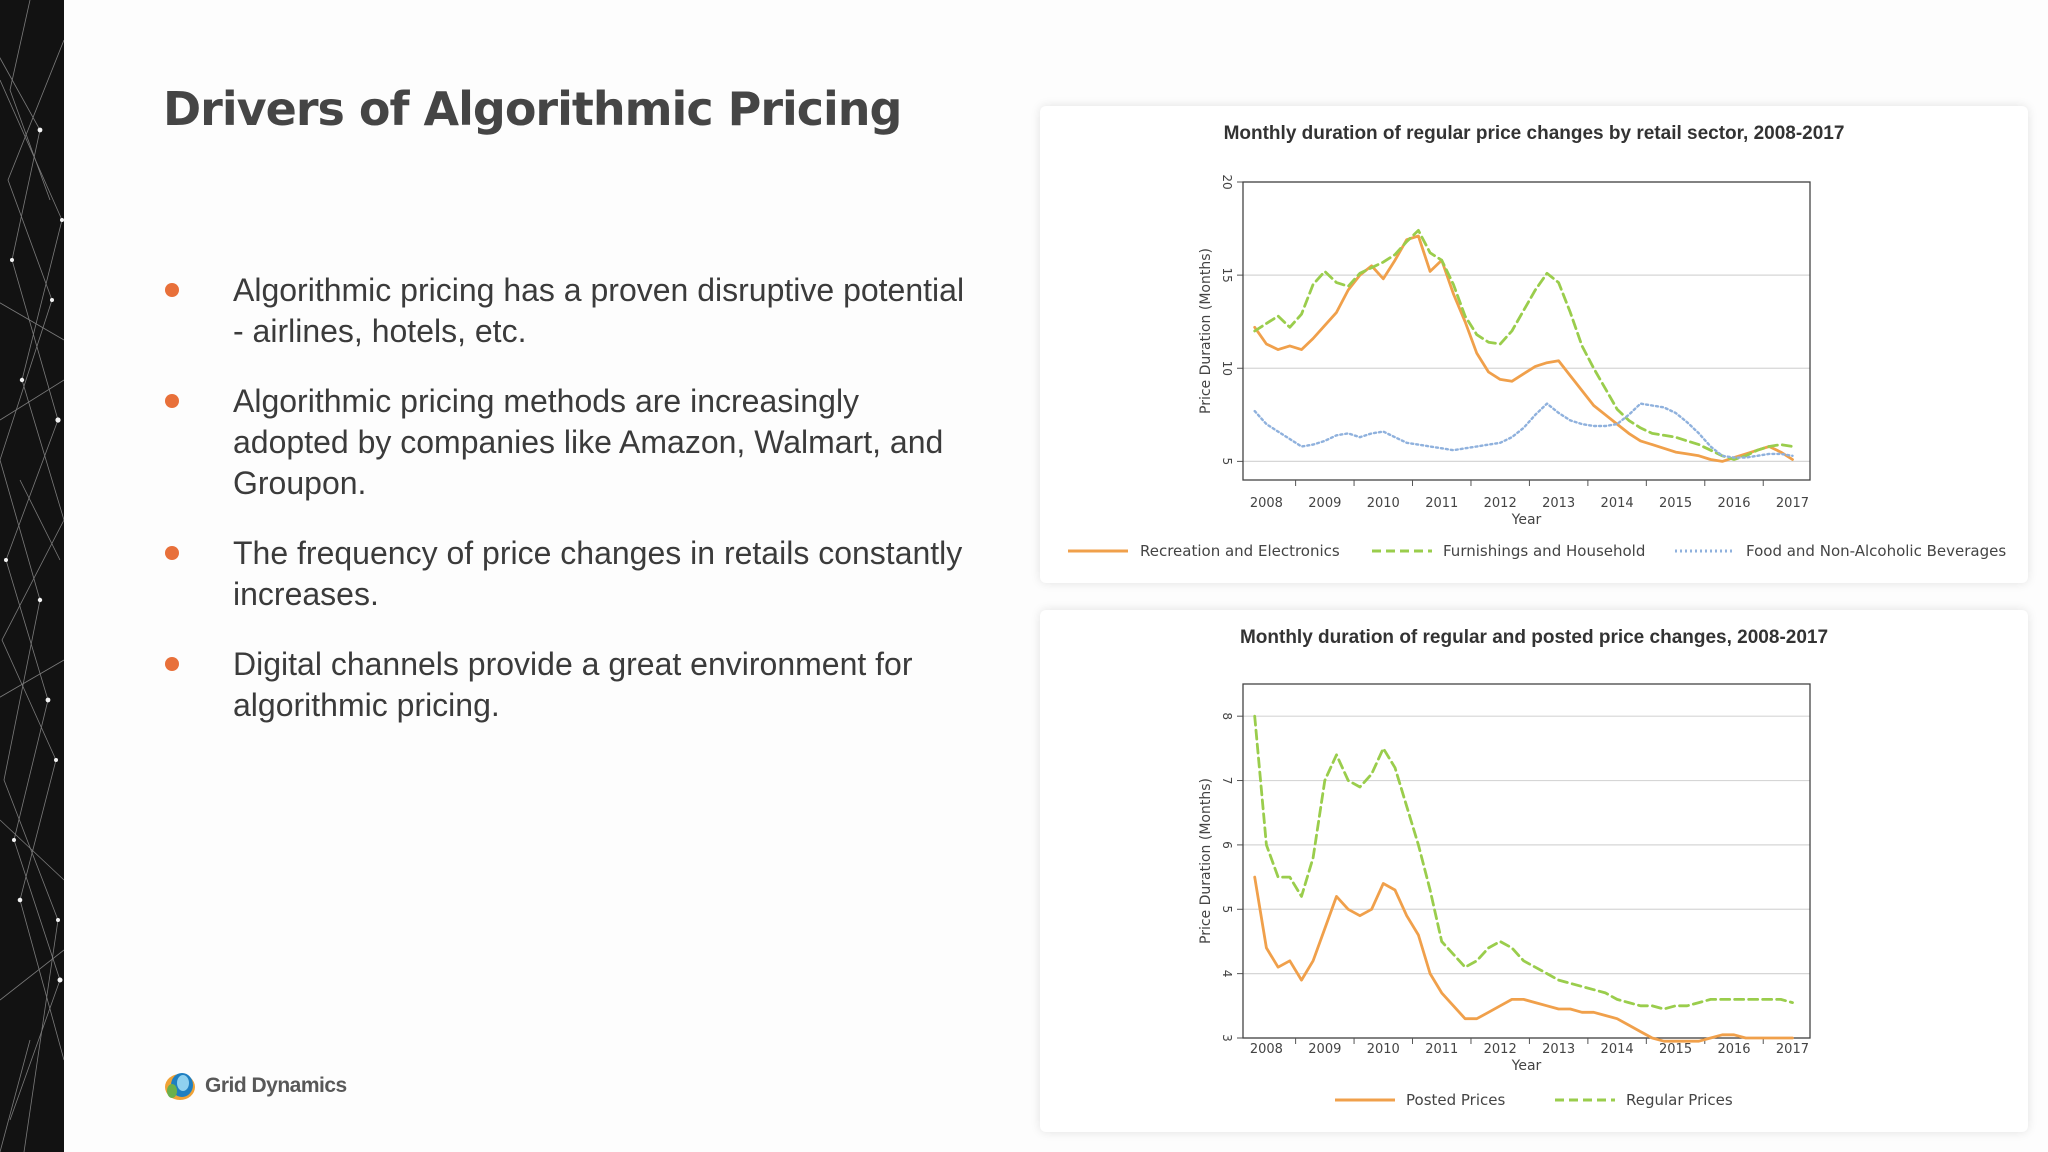 The height and width of the screenshot is (1152, 2048). Describe the element at coordinates (1876, 551) in the screenshot. I see `legend-label: Food and Non-Alcoholic Beverages` at that location.